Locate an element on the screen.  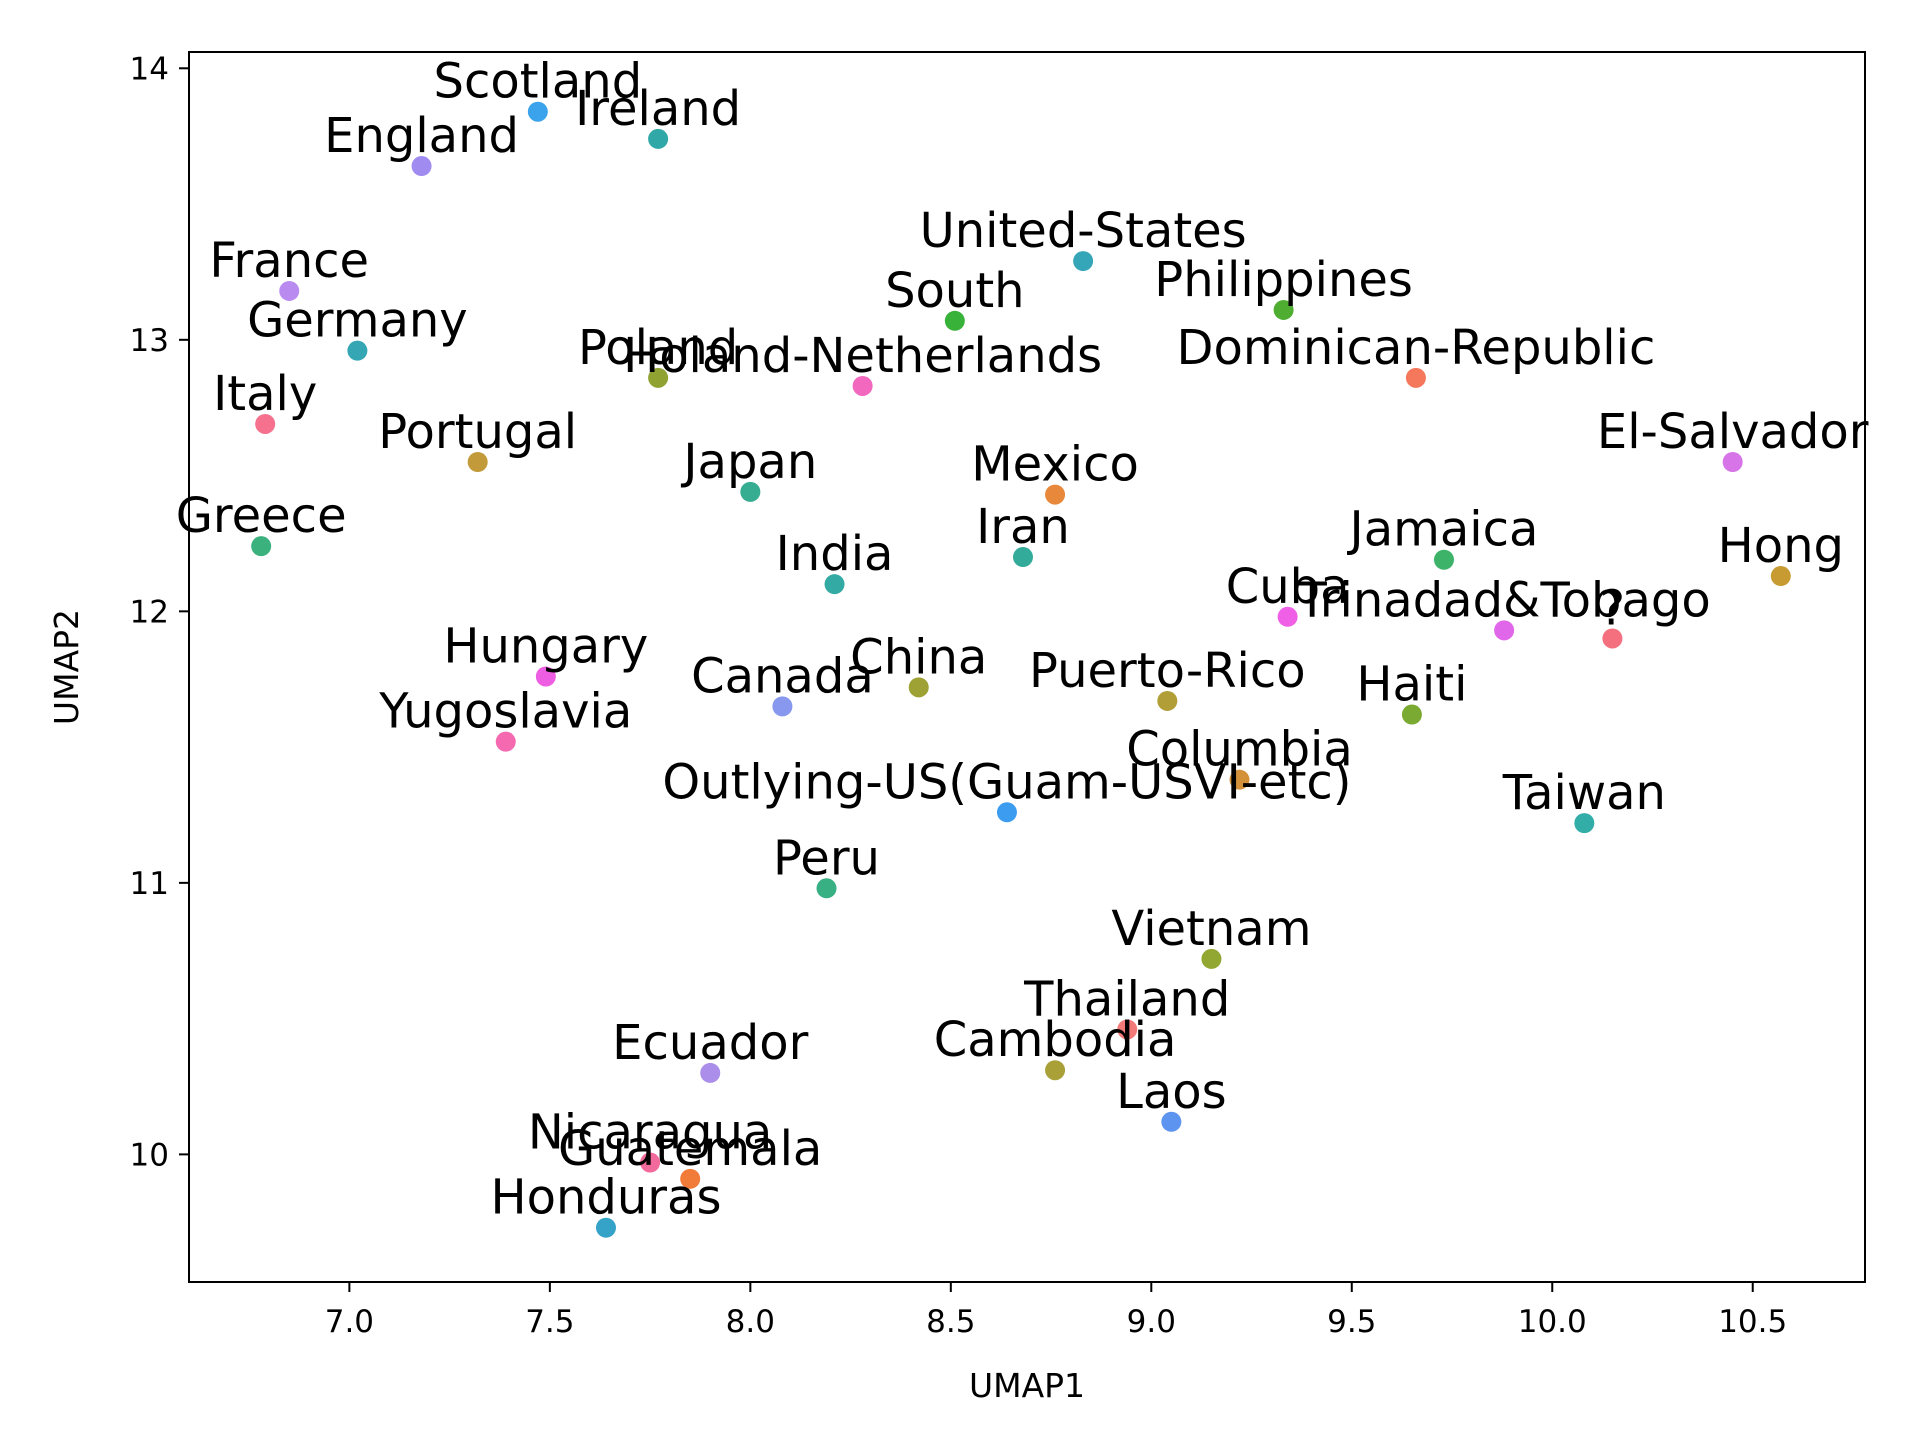
point-label: France is located at coordinates (289, 261).